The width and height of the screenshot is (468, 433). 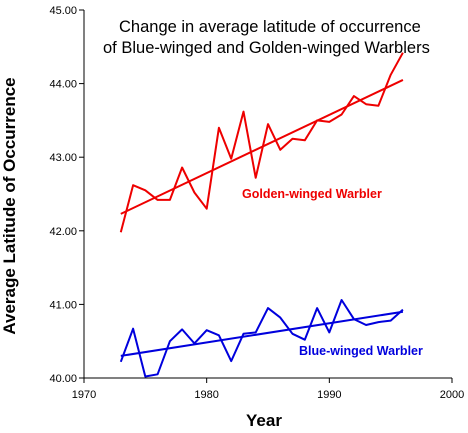 I want to click on y-tick-label: 40.00, so click(x=63, y=379).